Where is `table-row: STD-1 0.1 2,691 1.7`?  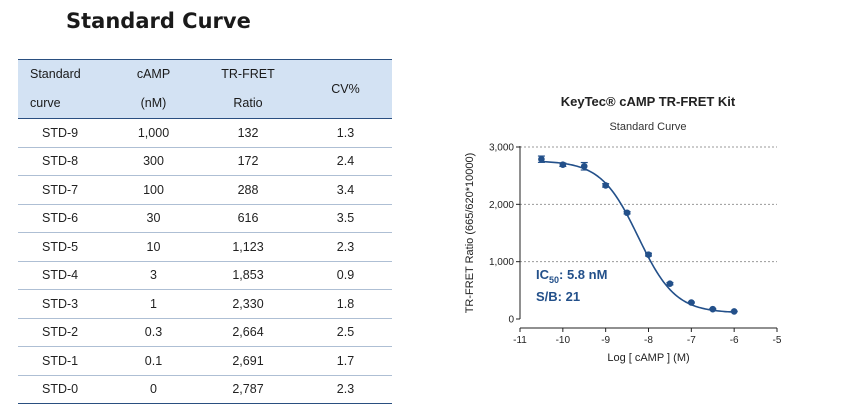 table-row: STD-1 0.1 2,691 1.7 is located at coordinates (205, 361).